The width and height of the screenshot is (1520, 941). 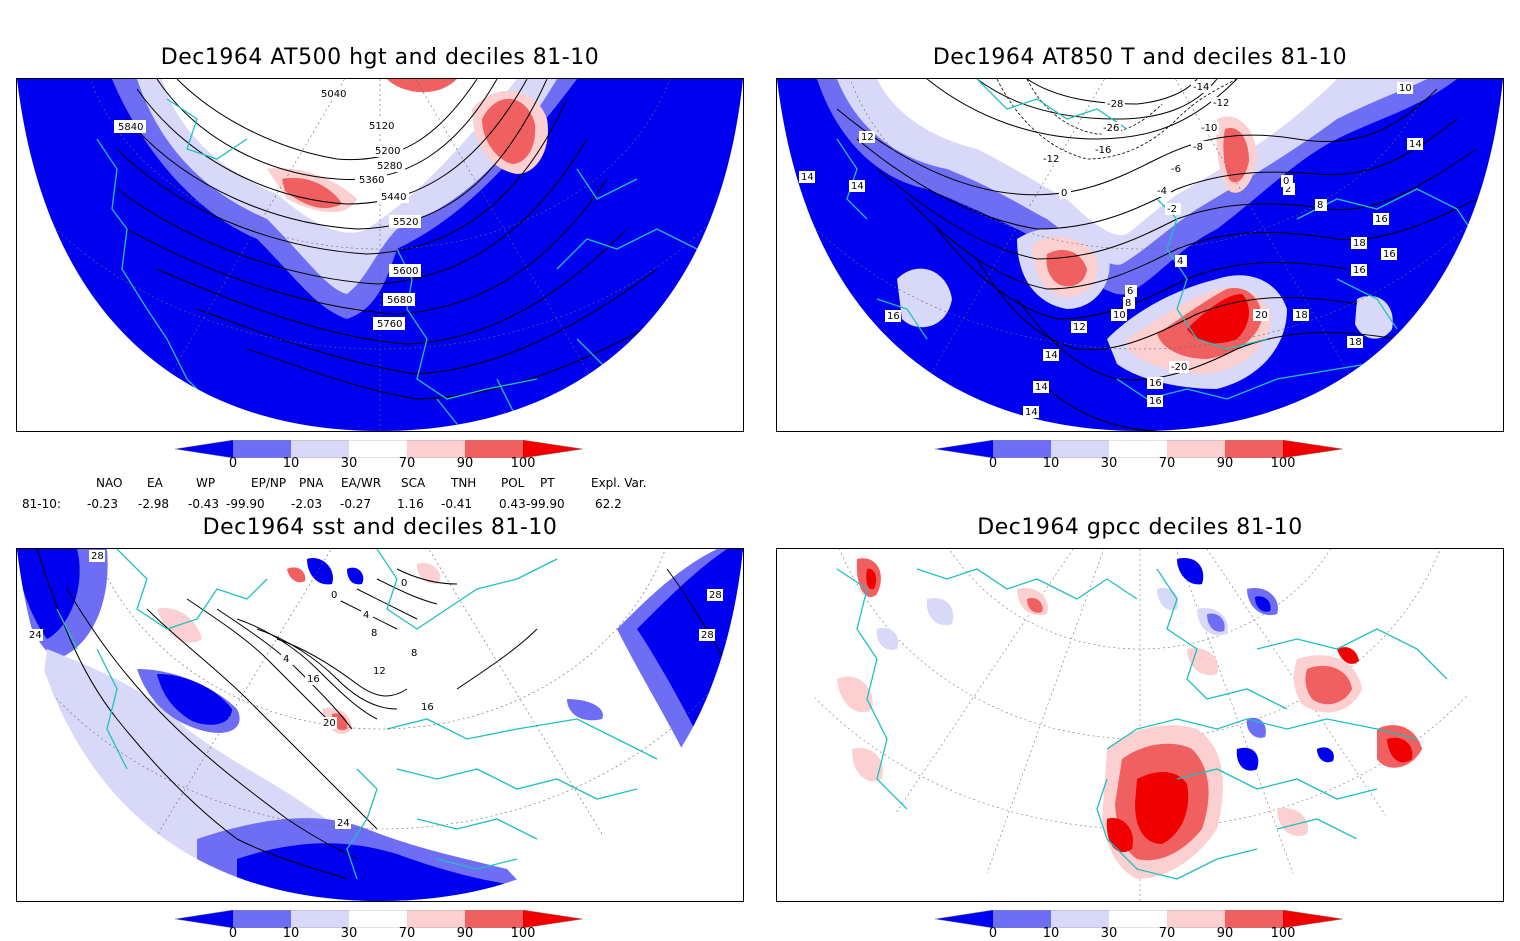 I want to click on contour-label: -10, so click(x=1209, y=128).